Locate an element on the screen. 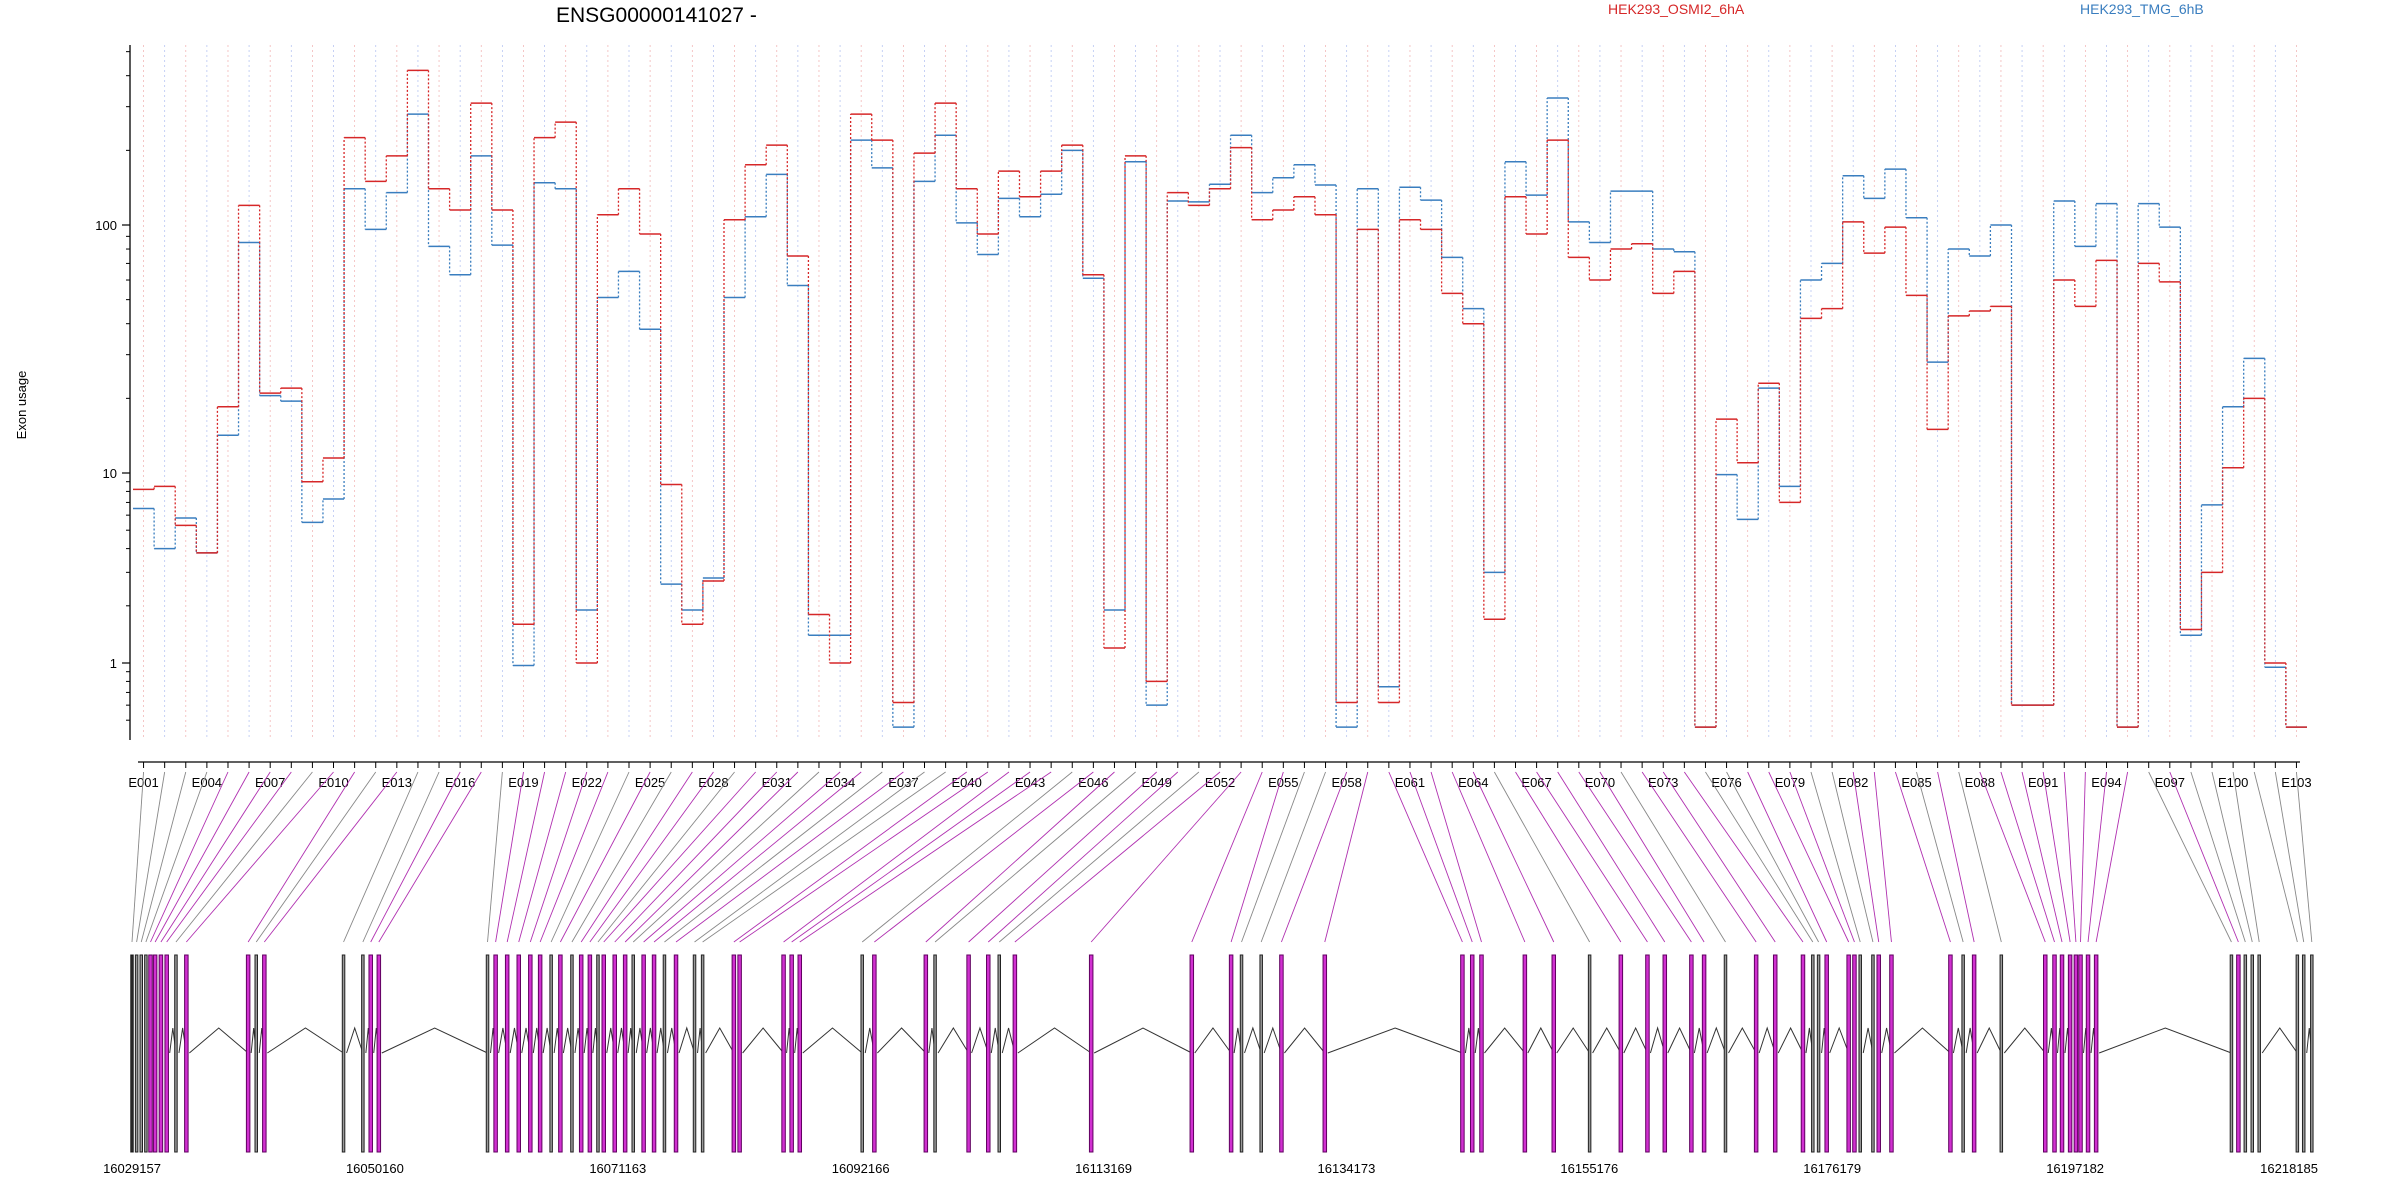 This screenshot has width=2400, height=1200. connector-e040 is located at coordinates (850, 857).